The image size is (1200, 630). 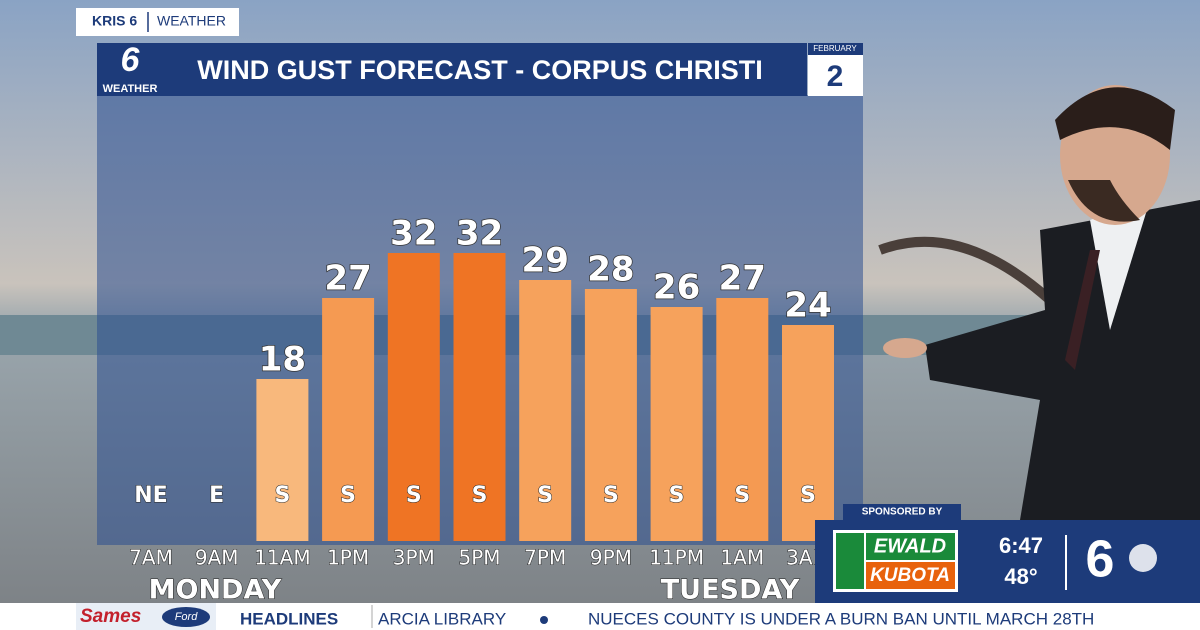 What do you see at coordinates (544, 620) in the screenshot?
I see `ticker-bullet` at bounding box center [544, 620].